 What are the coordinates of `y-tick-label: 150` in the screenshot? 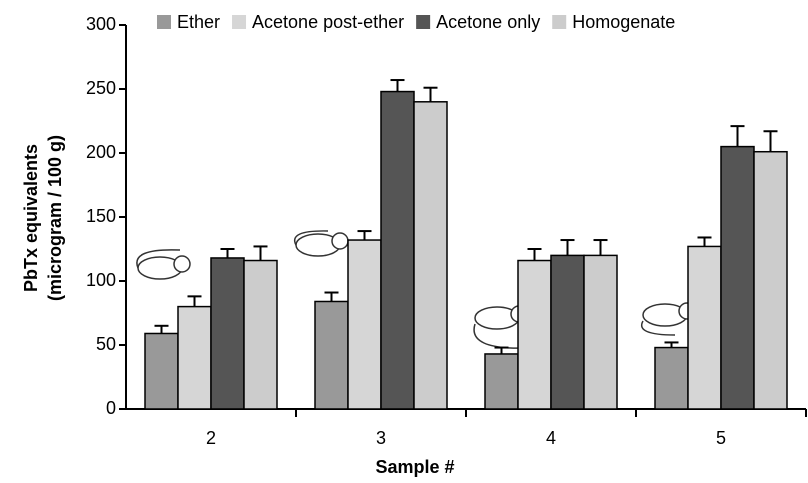 It's located at (101, 216).